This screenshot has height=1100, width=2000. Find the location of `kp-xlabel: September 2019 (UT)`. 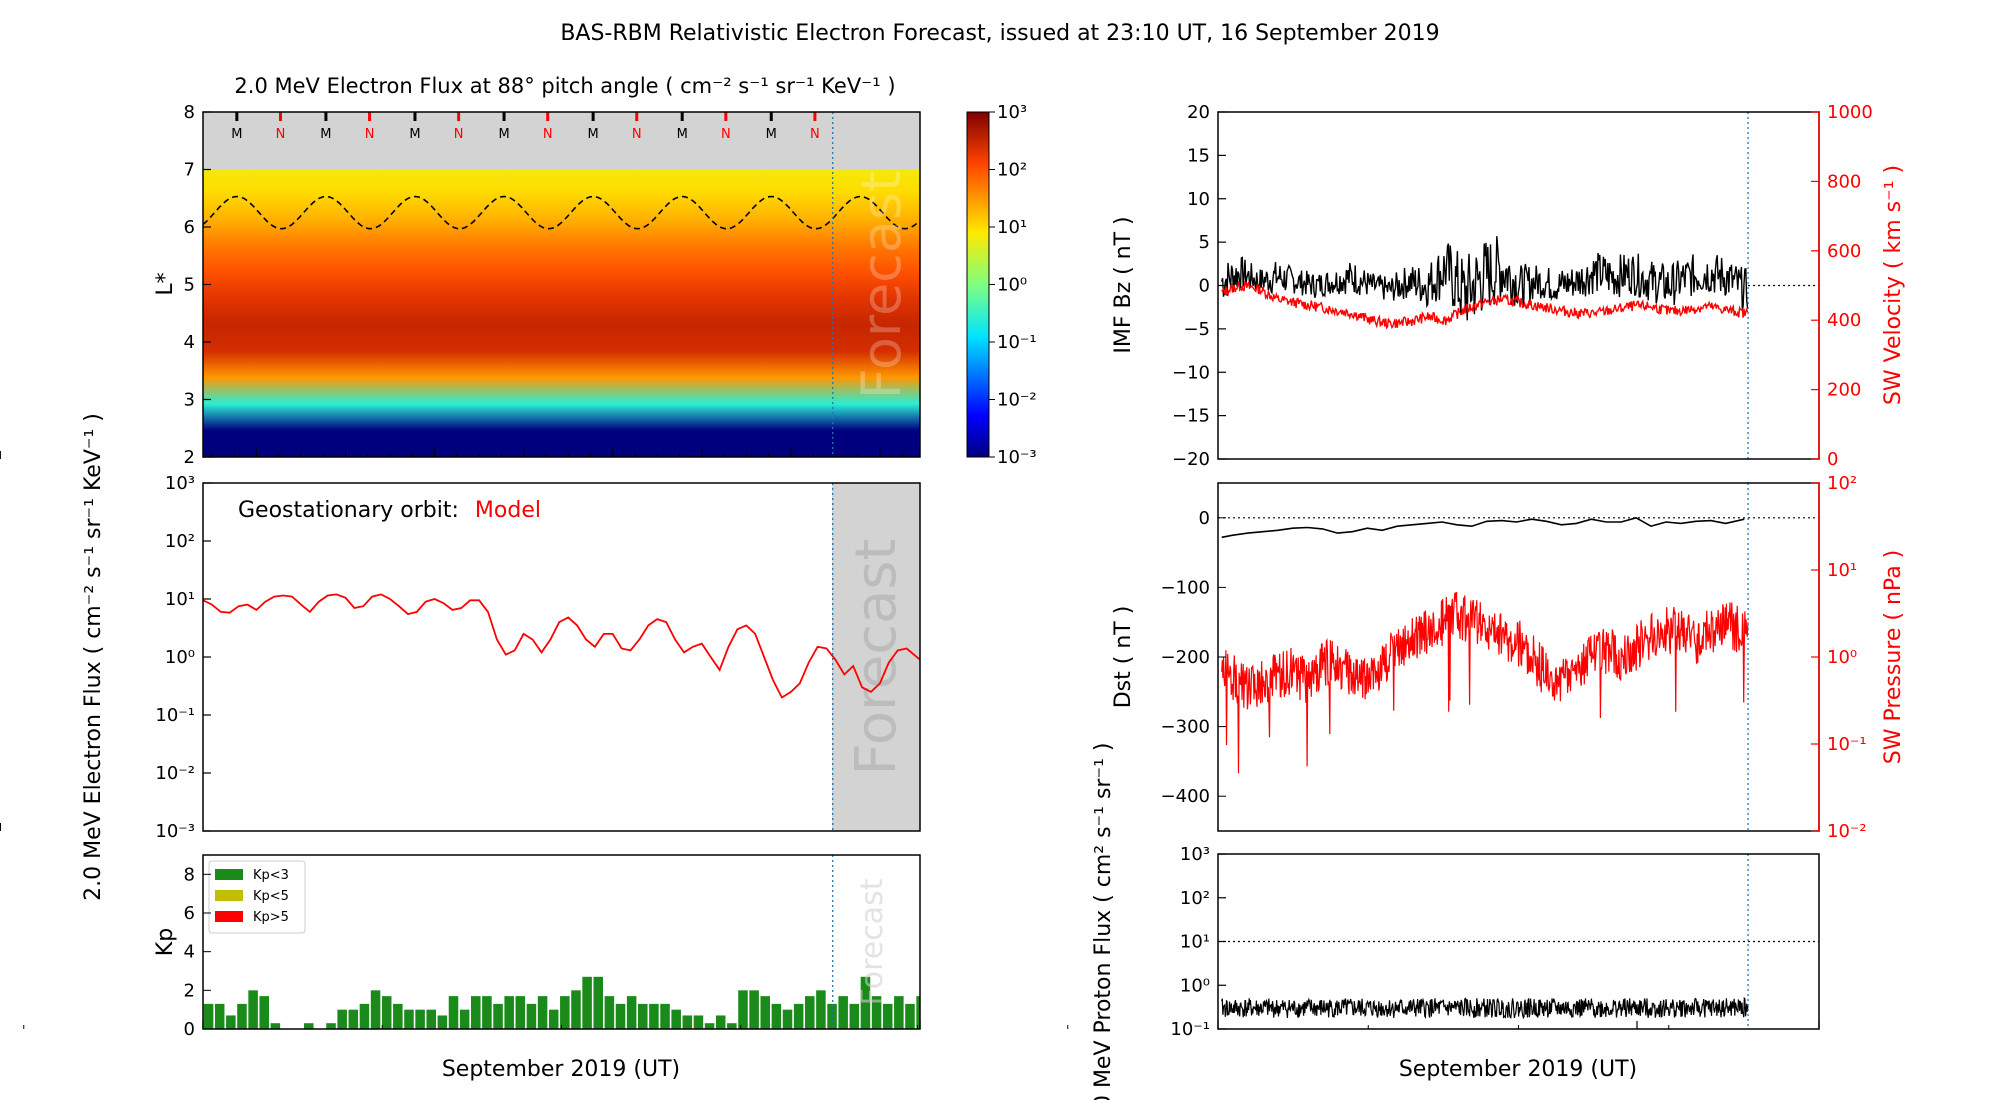

kp-xlabel: September 2019 (UT) is located at coordinates (561, 1069).